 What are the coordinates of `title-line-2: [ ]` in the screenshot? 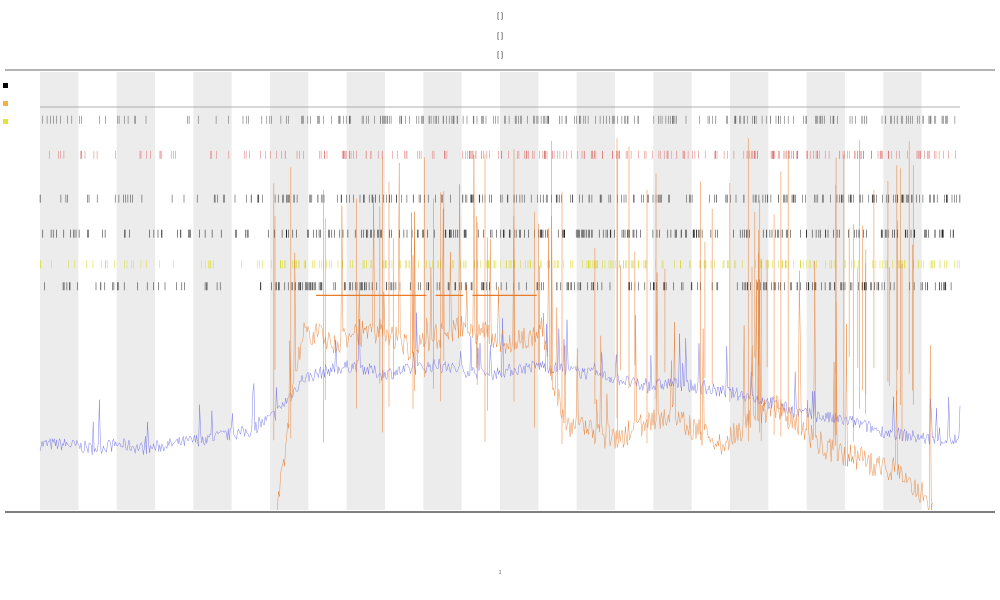 It's located at (500, 36).